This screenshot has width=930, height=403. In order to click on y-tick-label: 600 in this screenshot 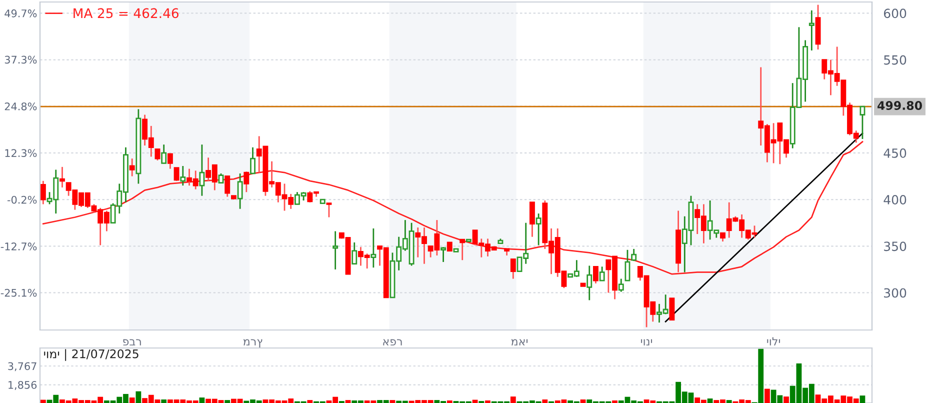, I will do `click(895, 13)`.